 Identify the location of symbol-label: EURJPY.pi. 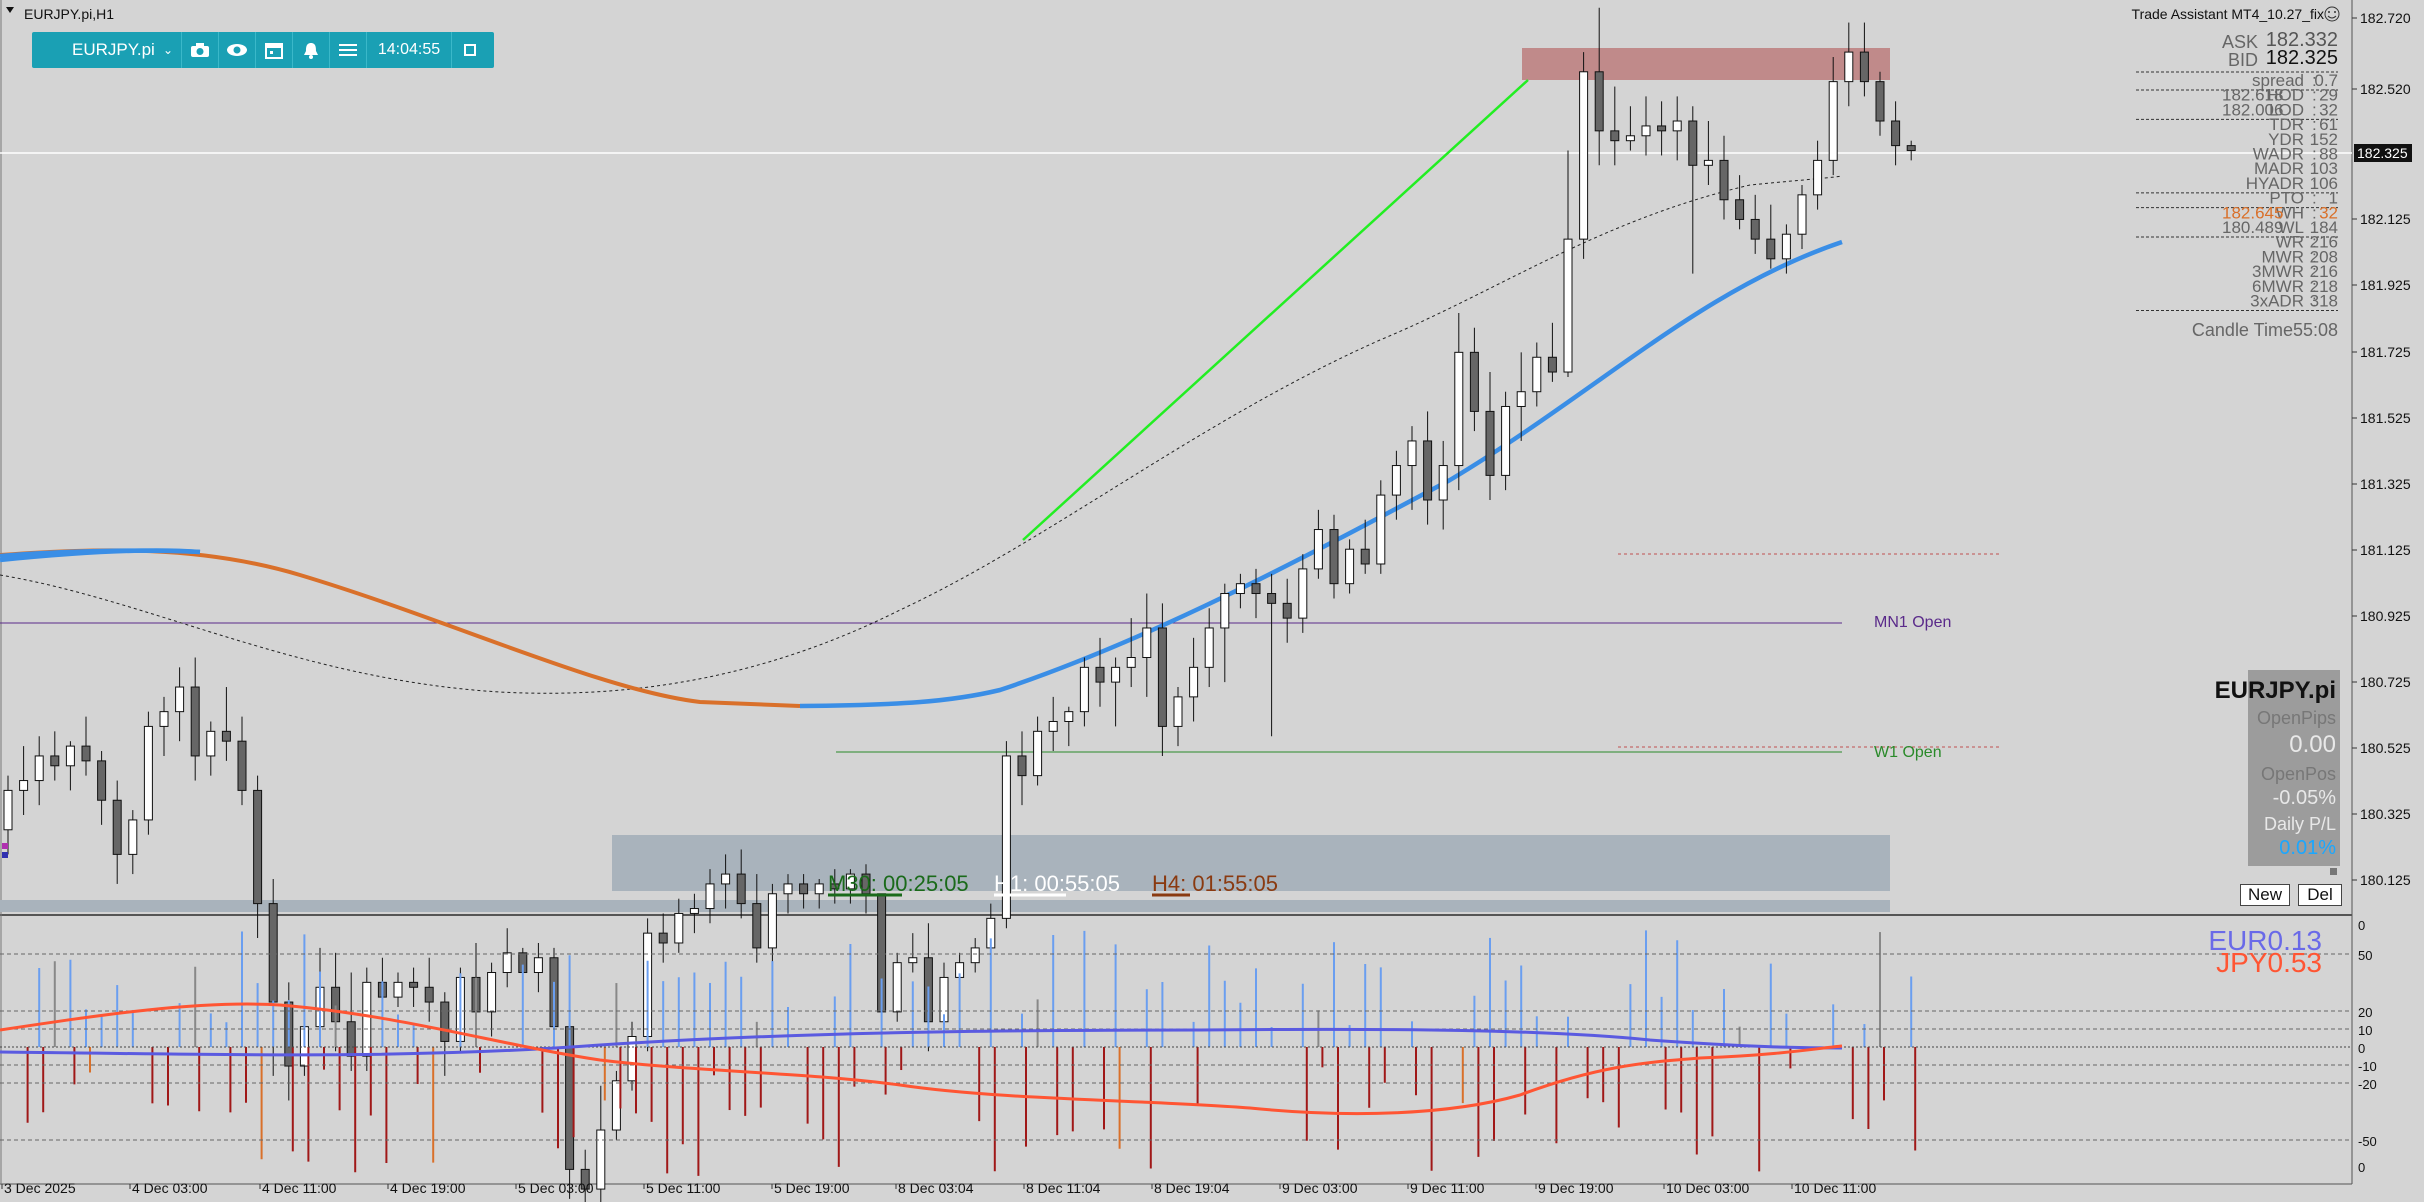
(113, 49).